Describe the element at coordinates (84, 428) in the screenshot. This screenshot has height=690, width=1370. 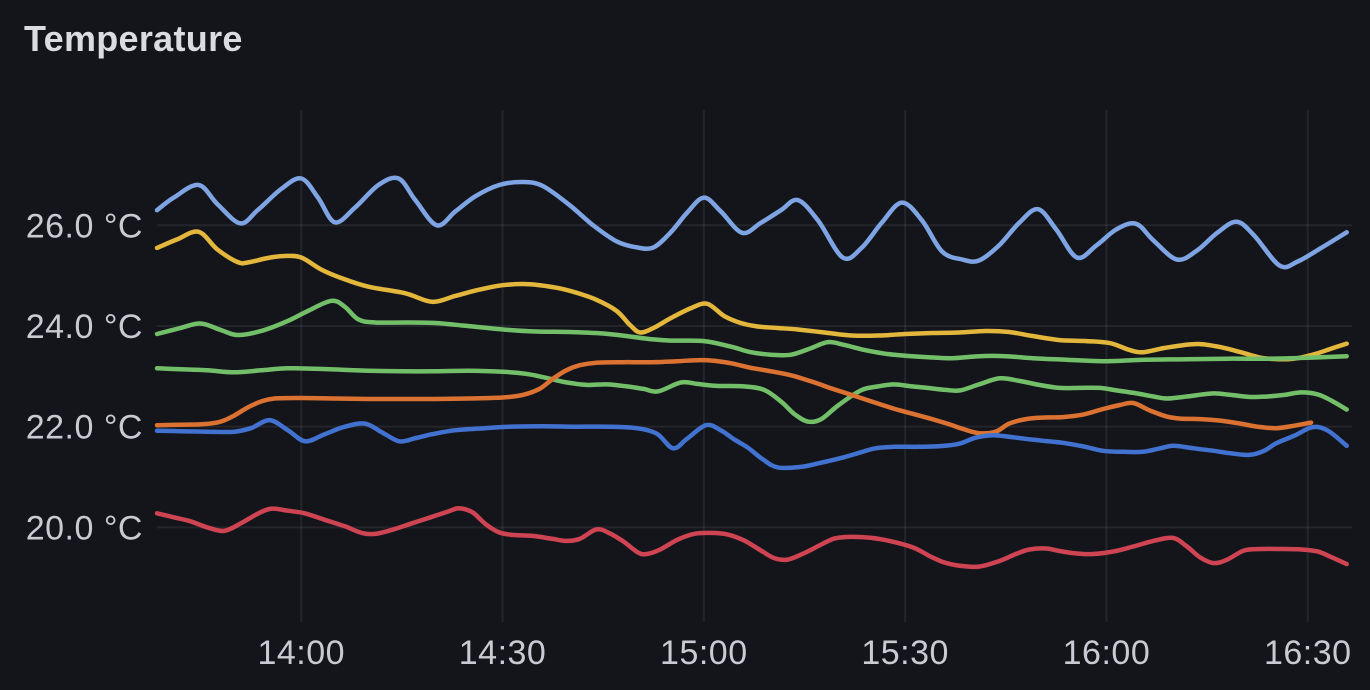
I see `y-tick-label: 22.0 °C` at that location.